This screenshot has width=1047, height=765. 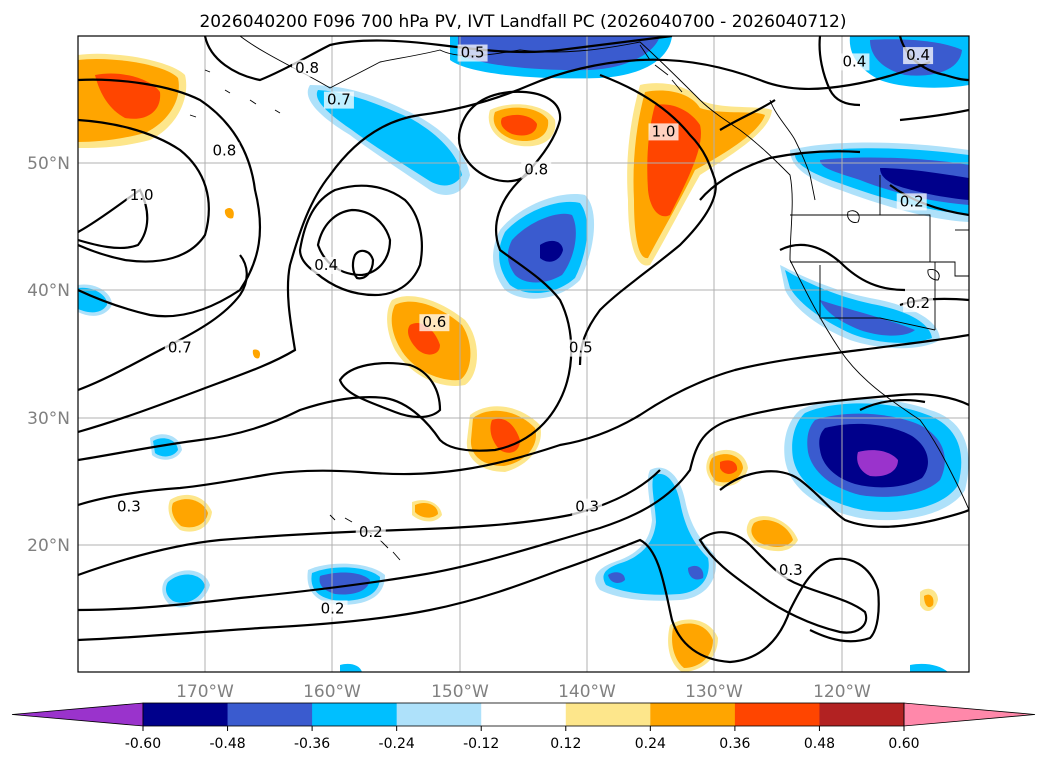 I want to click on colorbar-tick-label: 0.36, so click(x=734, y=744).